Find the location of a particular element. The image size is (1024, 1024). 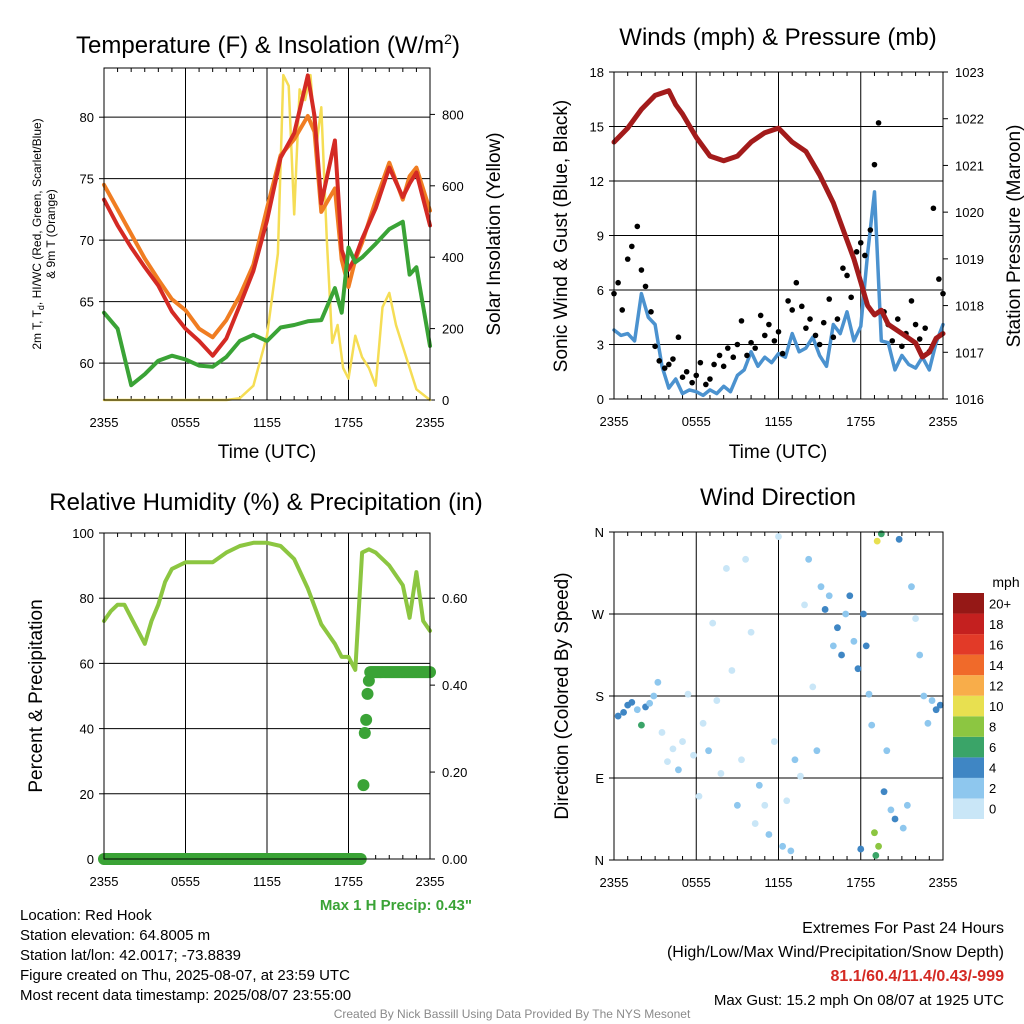

colorbar-label: 12 is located at coordinates (996, 685).